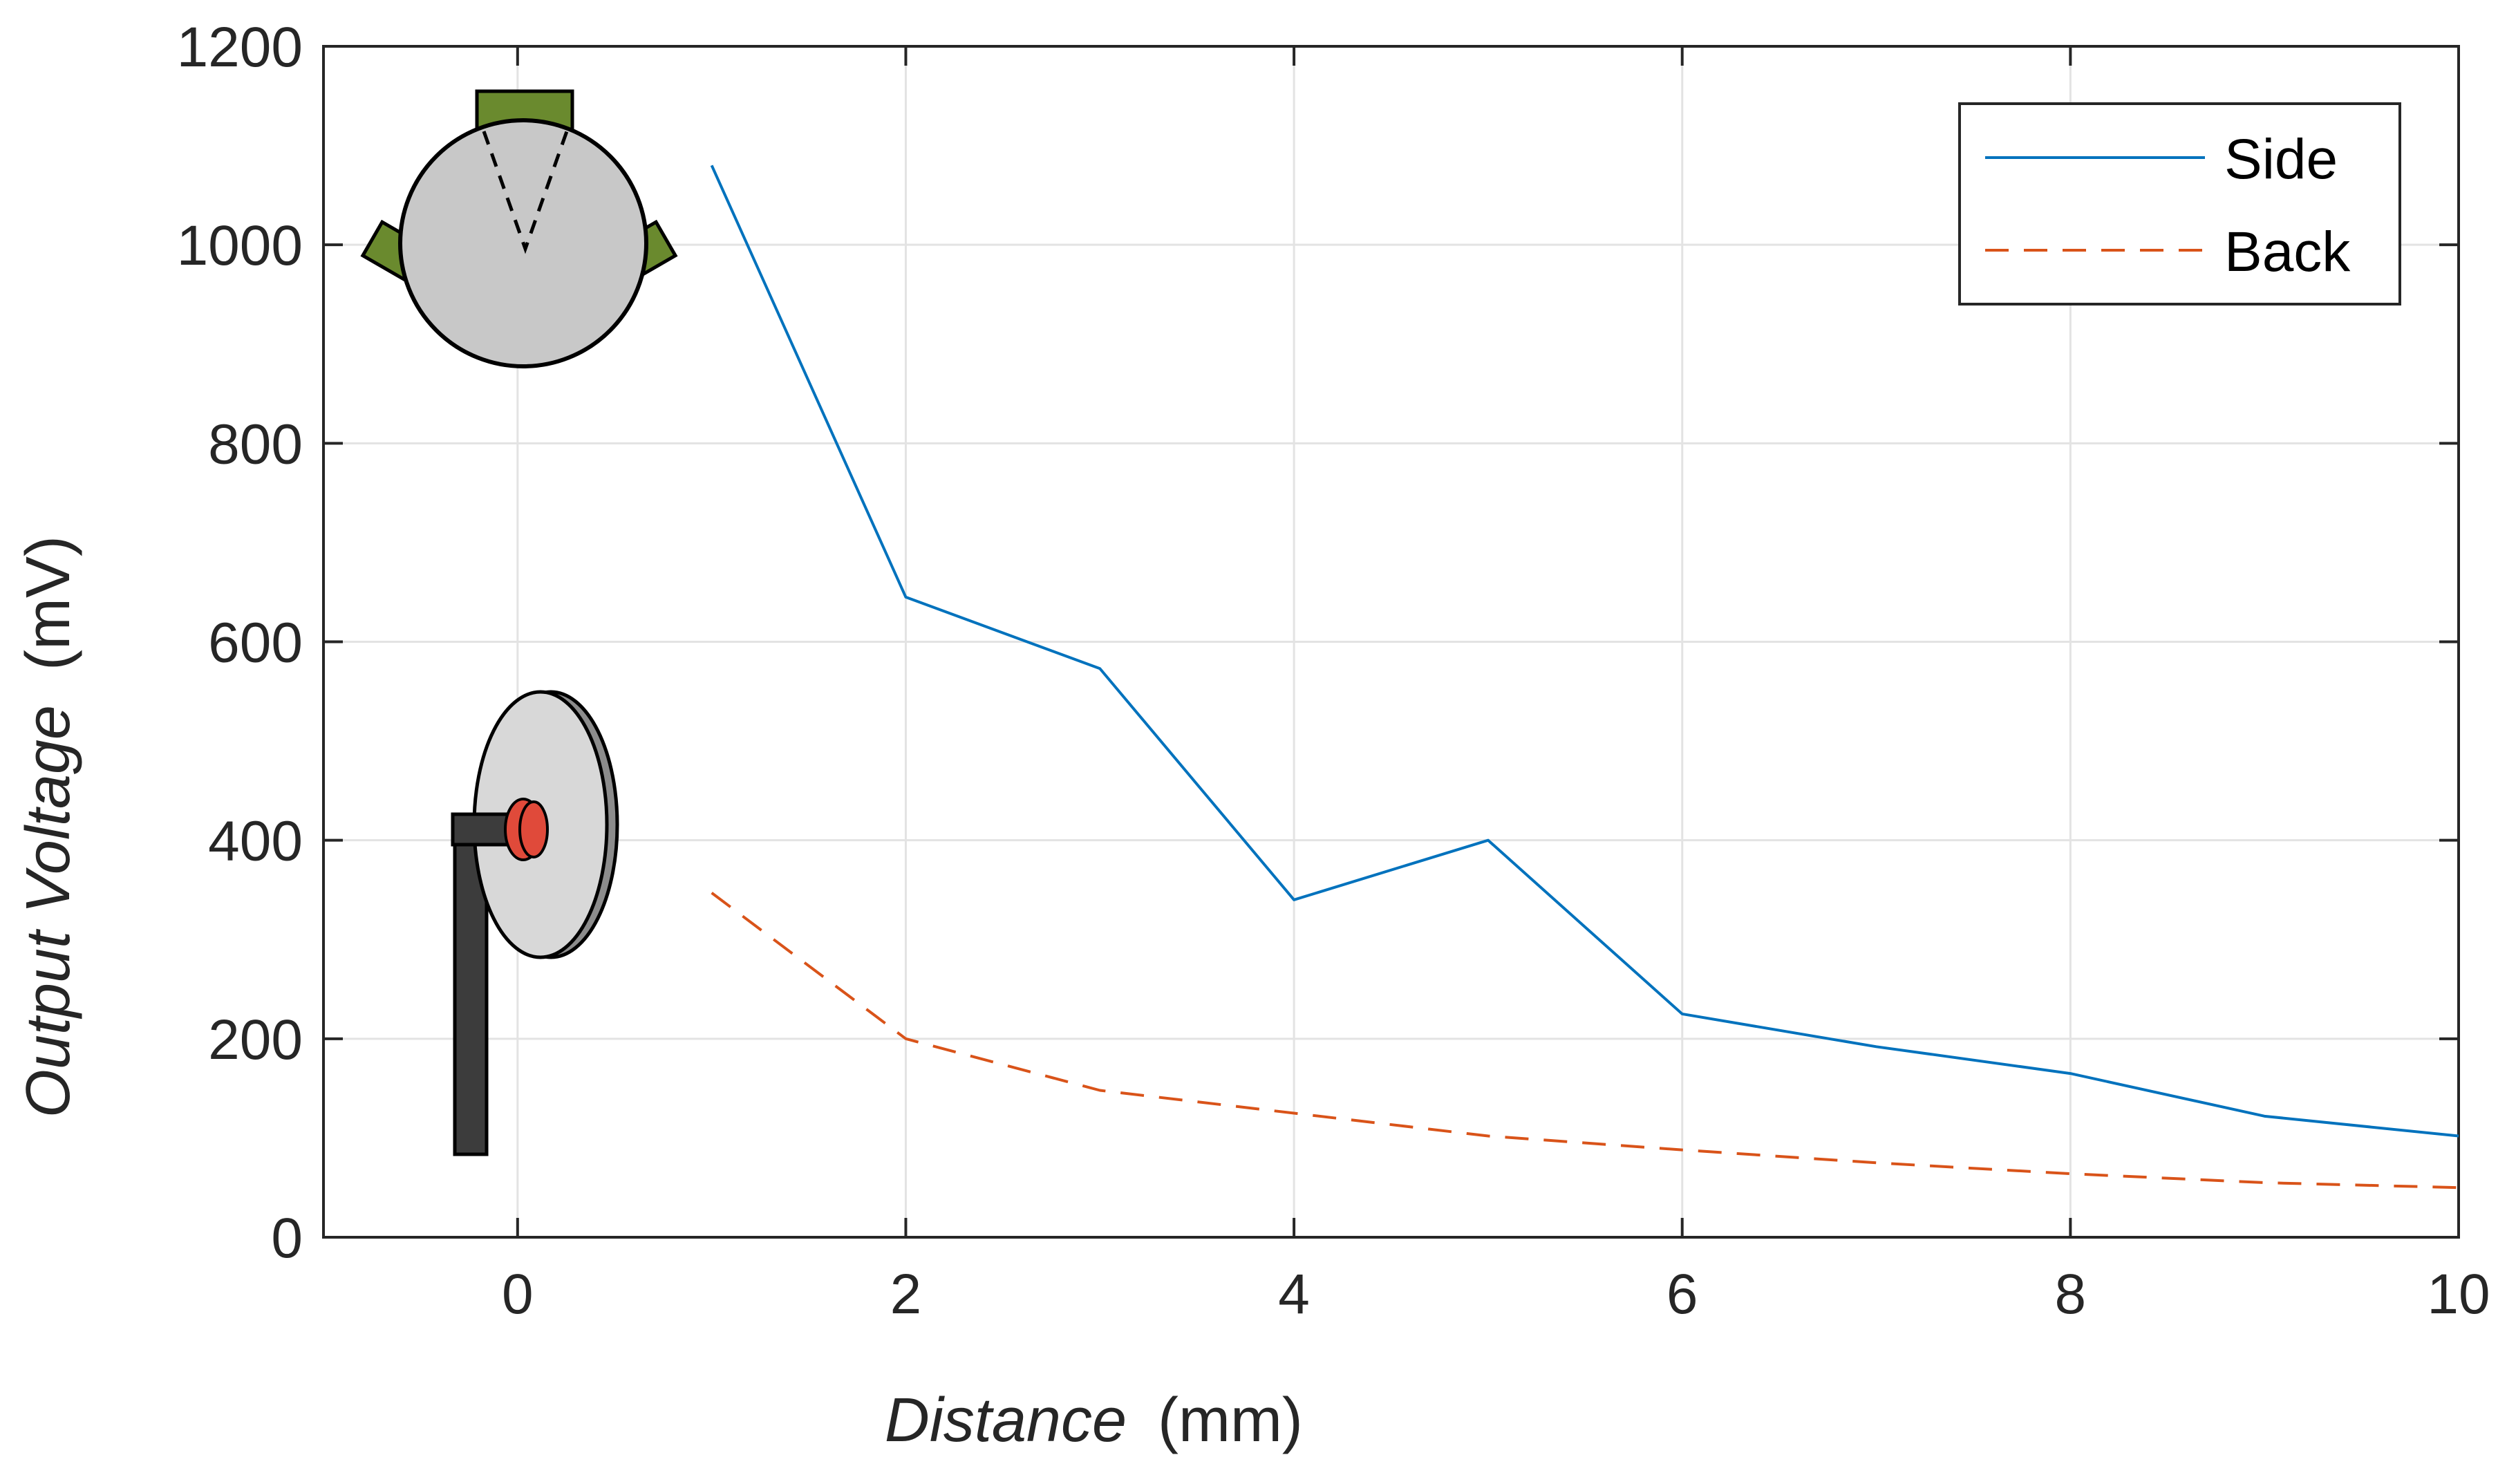  Describe the element at coordinates (287, 1238) in the screenshot. I see `y-tick-label: 0` at that location.